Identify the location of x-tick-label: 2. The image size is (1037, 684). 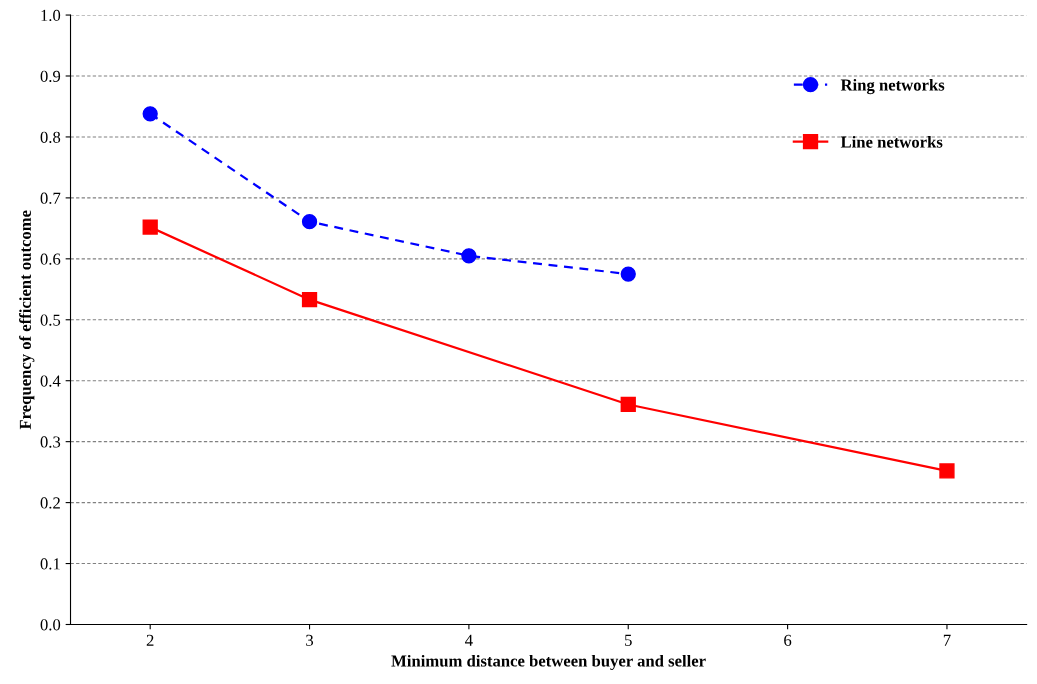
(150, 640).